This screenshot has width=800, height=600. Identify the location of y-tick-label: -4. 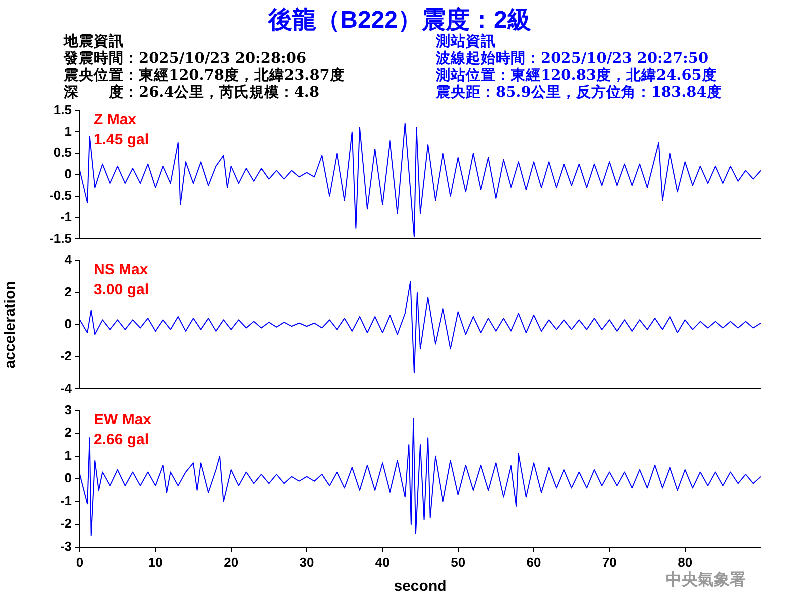
(66, 388).